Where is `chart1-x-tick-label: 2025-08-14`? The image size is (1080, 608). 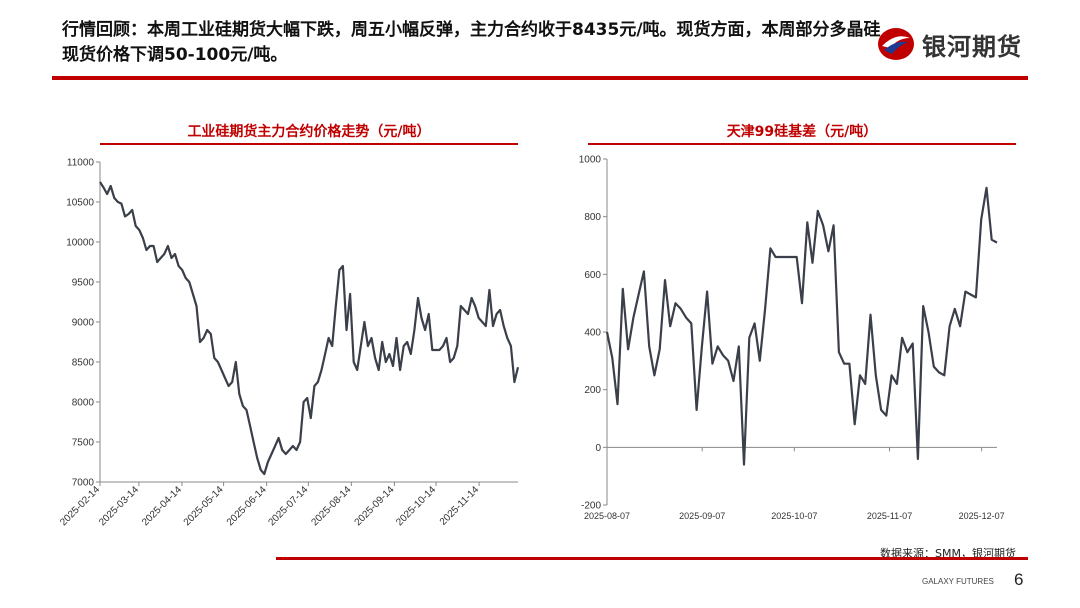
chart1-x-tick-label: 2025-08-14 is located at coordinates (332, 506).